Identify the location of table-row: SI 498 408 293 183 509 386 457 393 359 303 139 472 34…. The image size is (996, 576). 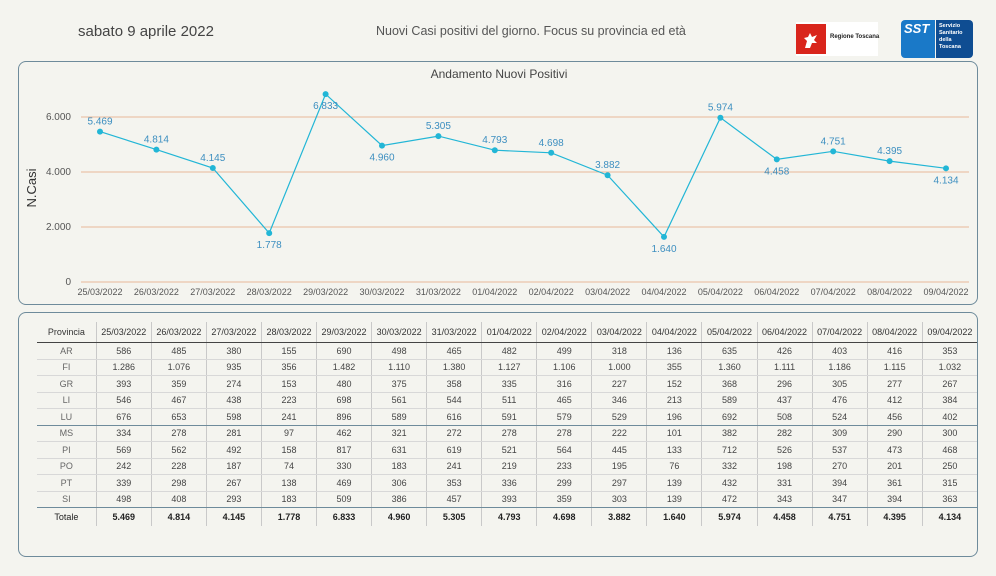
(507, 499).